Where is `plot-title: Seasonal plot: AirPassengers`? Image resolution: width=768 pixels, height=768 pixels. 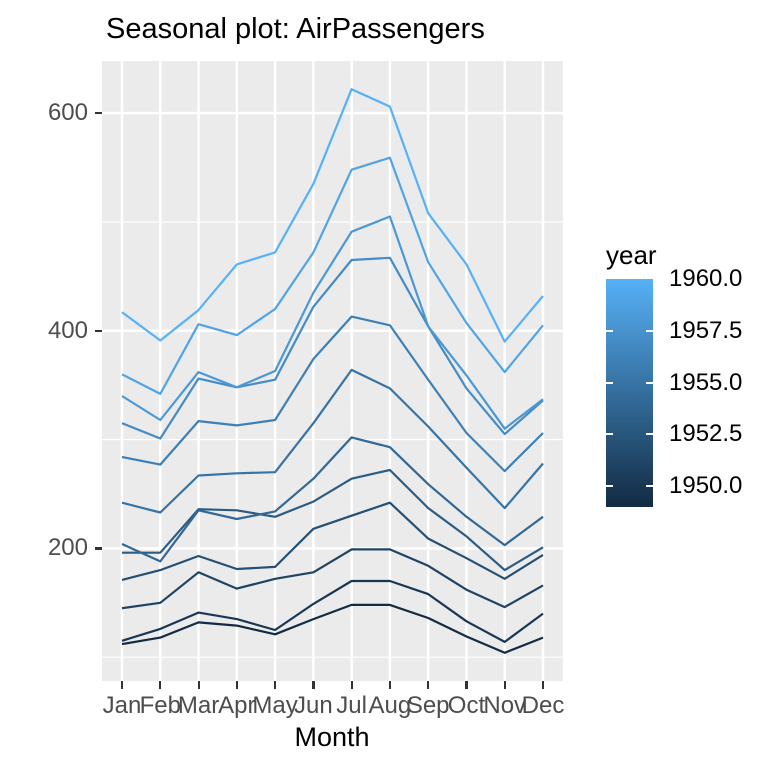
plot-title: Seasonal plot: AirPassengers is located at coordinates (295, 29).